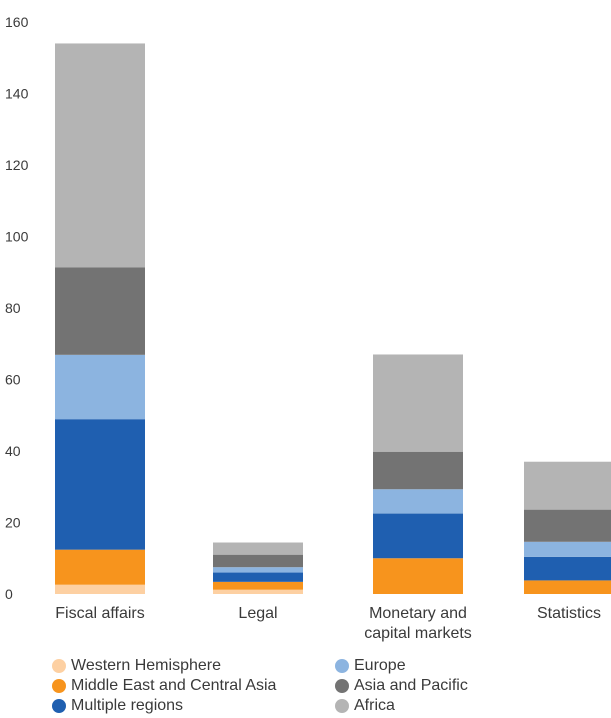  Describe the element at coordinates (17, 165) in the screenshot. I see `y-tick-label: 120` at that location.